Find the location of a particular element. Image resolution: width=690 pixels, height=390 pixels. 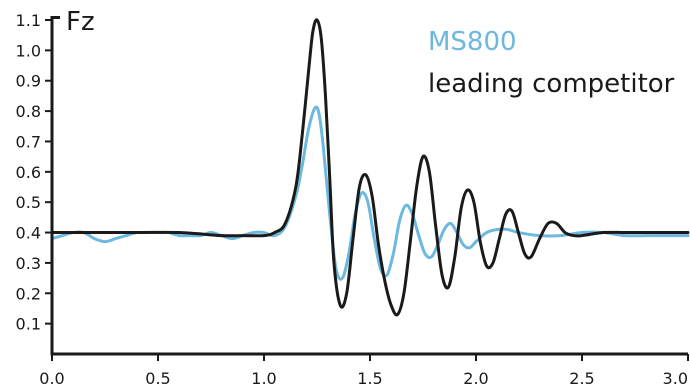

y-tick-label: 0.8 is located at coordinates (28, 111).